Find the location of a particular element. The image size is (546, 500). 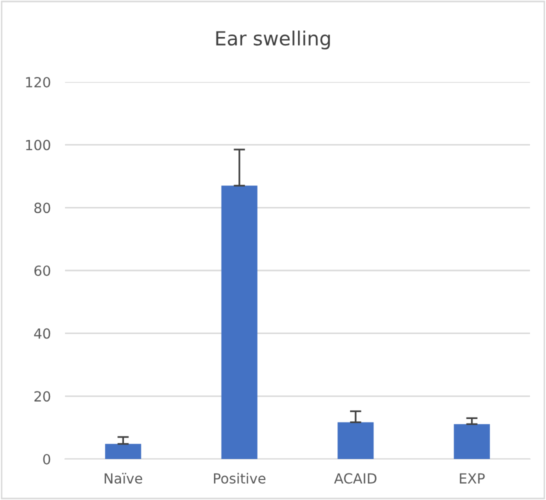

y-tick-label: 60 is located at coordinates (42, 270).